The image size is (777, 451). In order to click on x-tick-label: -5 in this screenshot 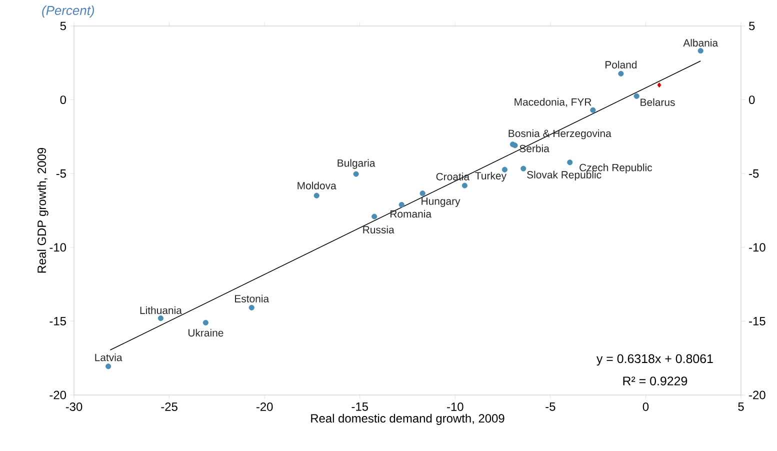, I will do `click(551, 406)`.